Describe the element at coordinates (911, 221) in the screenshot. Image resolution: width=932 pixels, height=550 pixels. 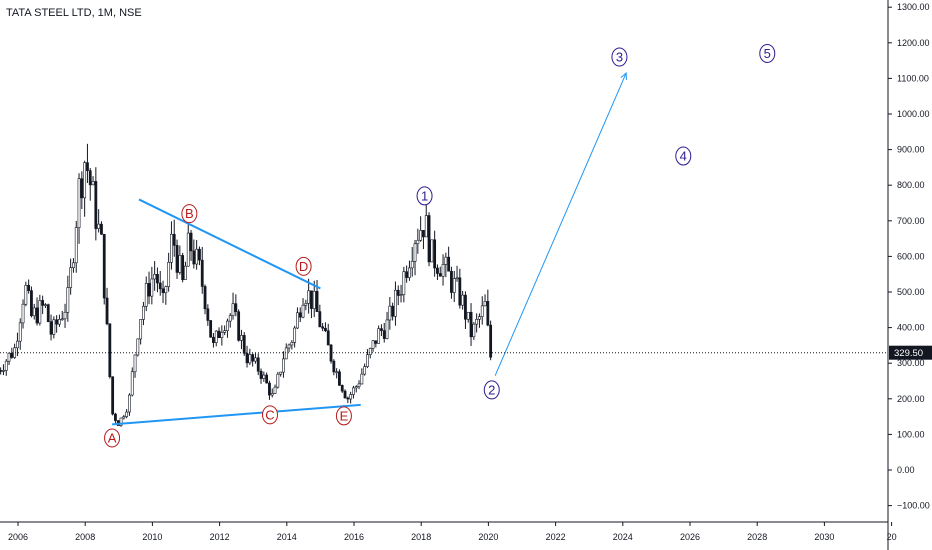
I see `y-tick-label: 700.00` at that location.